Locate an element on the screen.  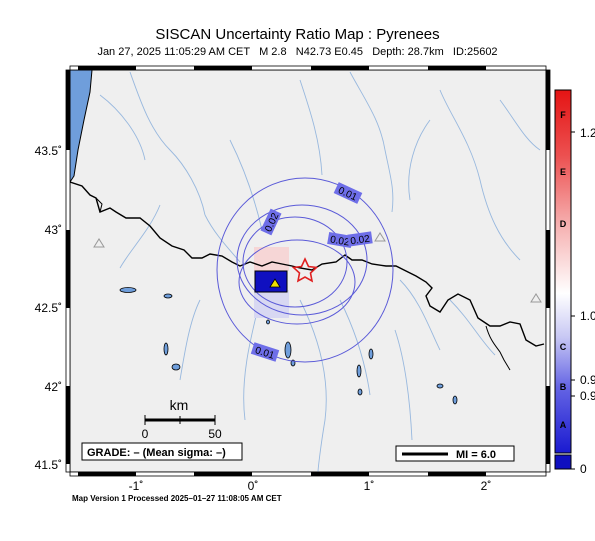
lakes is located at coordinates (288, 346).